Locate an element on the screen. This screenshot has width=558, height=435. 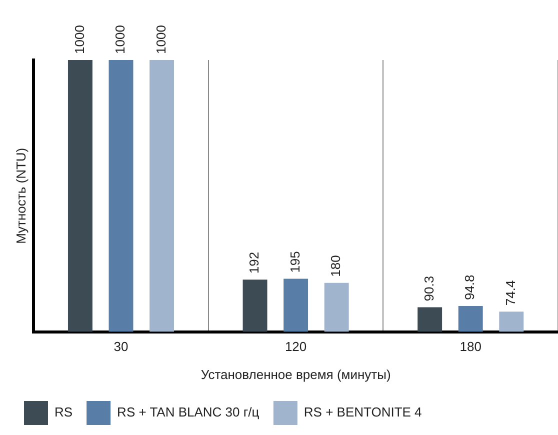
legend-label: RS is located at coordinates (63, 412).